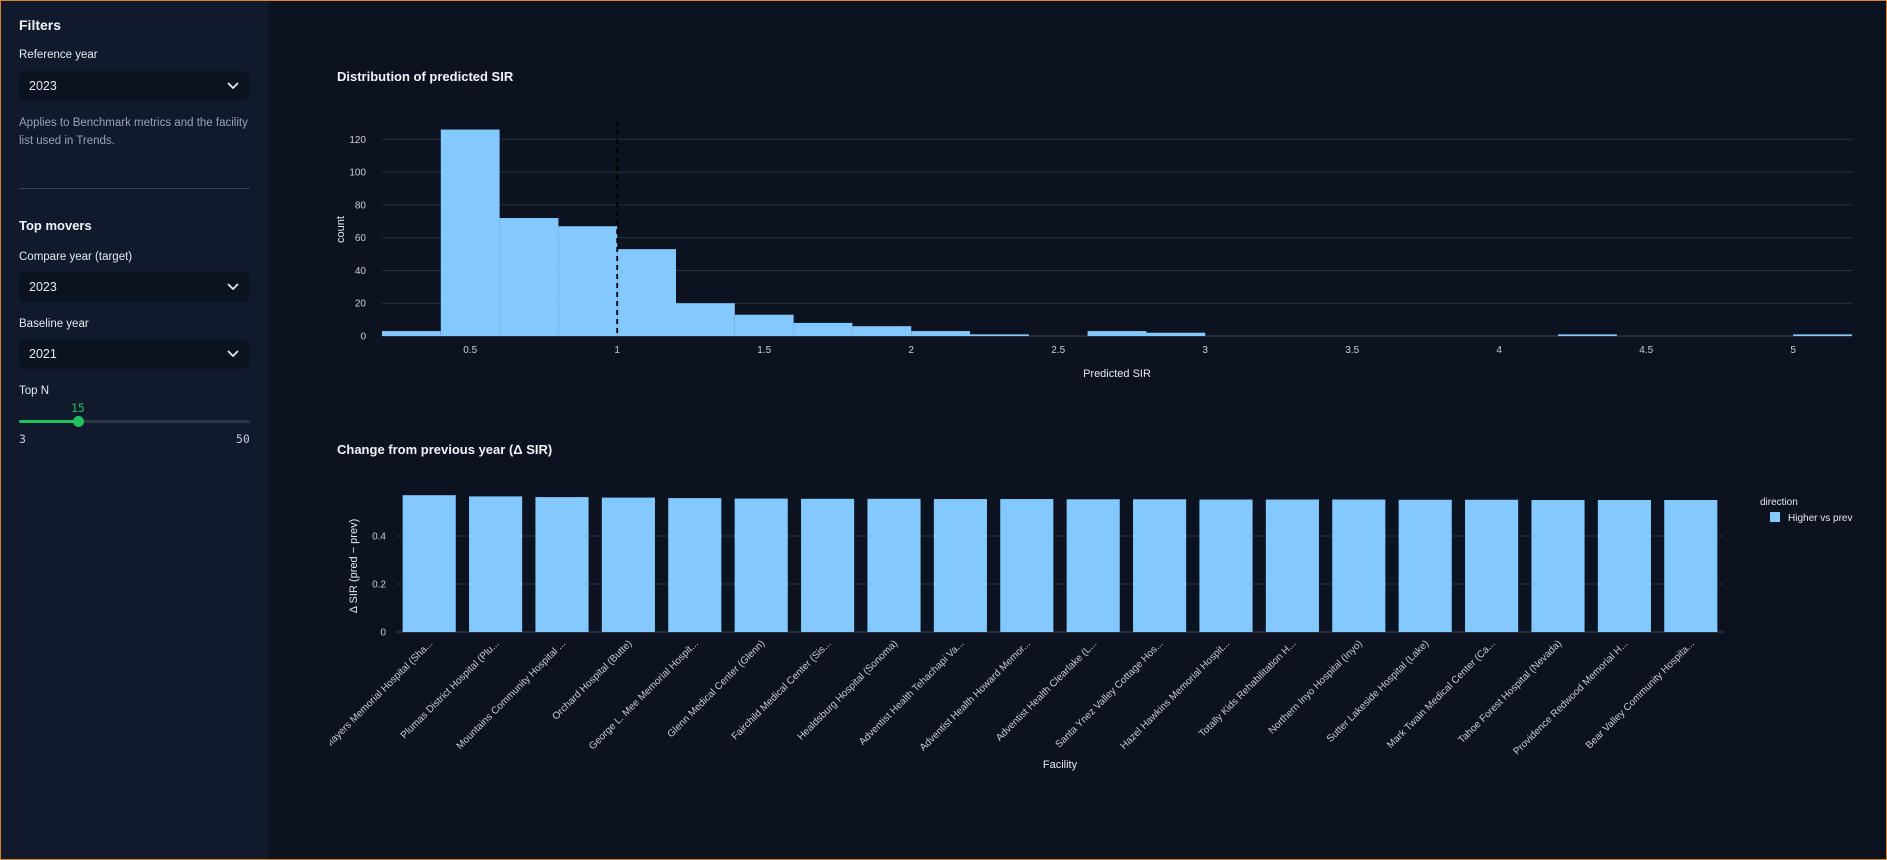 Image resolution: width=1887 pixels, height=860 pixels. Describe the element at coordinates (1205, 350) in the screenshot. I see `hist-x-tick-label: 3` at that location.